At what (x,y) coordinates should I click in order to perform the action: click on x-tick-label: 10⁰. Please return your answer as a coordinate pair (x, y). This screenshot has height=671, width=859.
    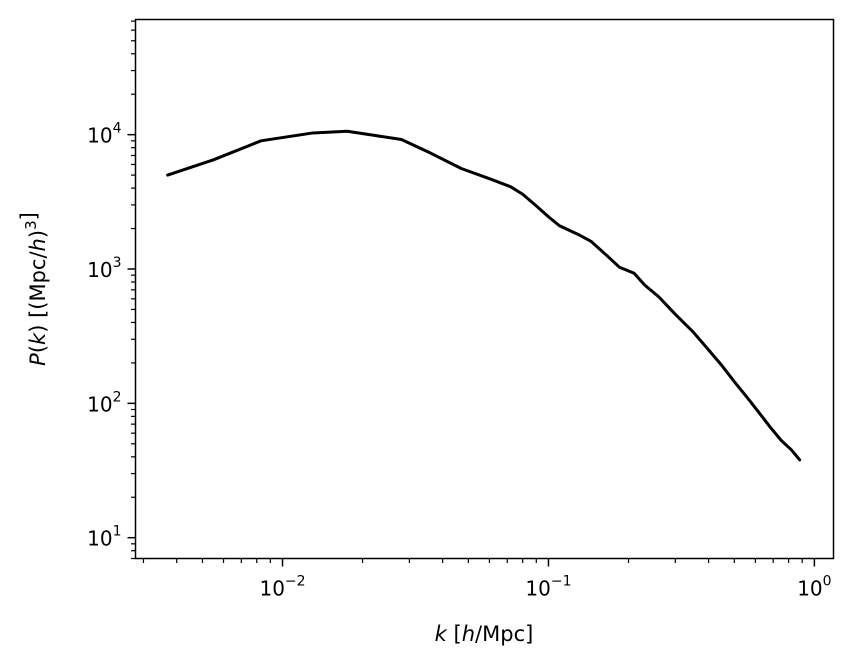
    Looking at the image, I should click on (814, 587).